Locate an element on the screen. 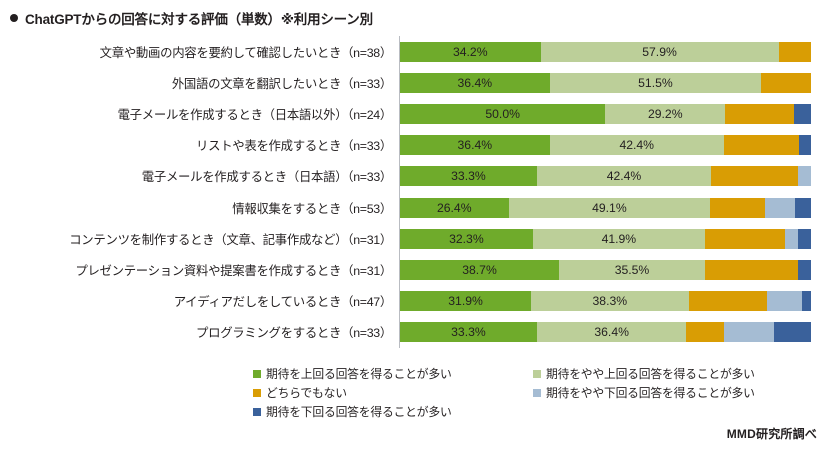 The width and height of the screenshot is (839, 453). bar-segment-2: 38.3% is located at coordinates (610, 301).